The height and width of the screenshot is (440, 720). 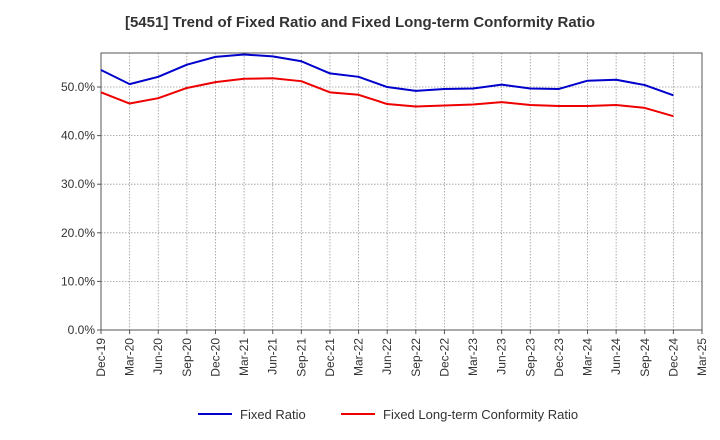 I want to click on x-tick-label: Mar-20, so click(x=130, y=357).